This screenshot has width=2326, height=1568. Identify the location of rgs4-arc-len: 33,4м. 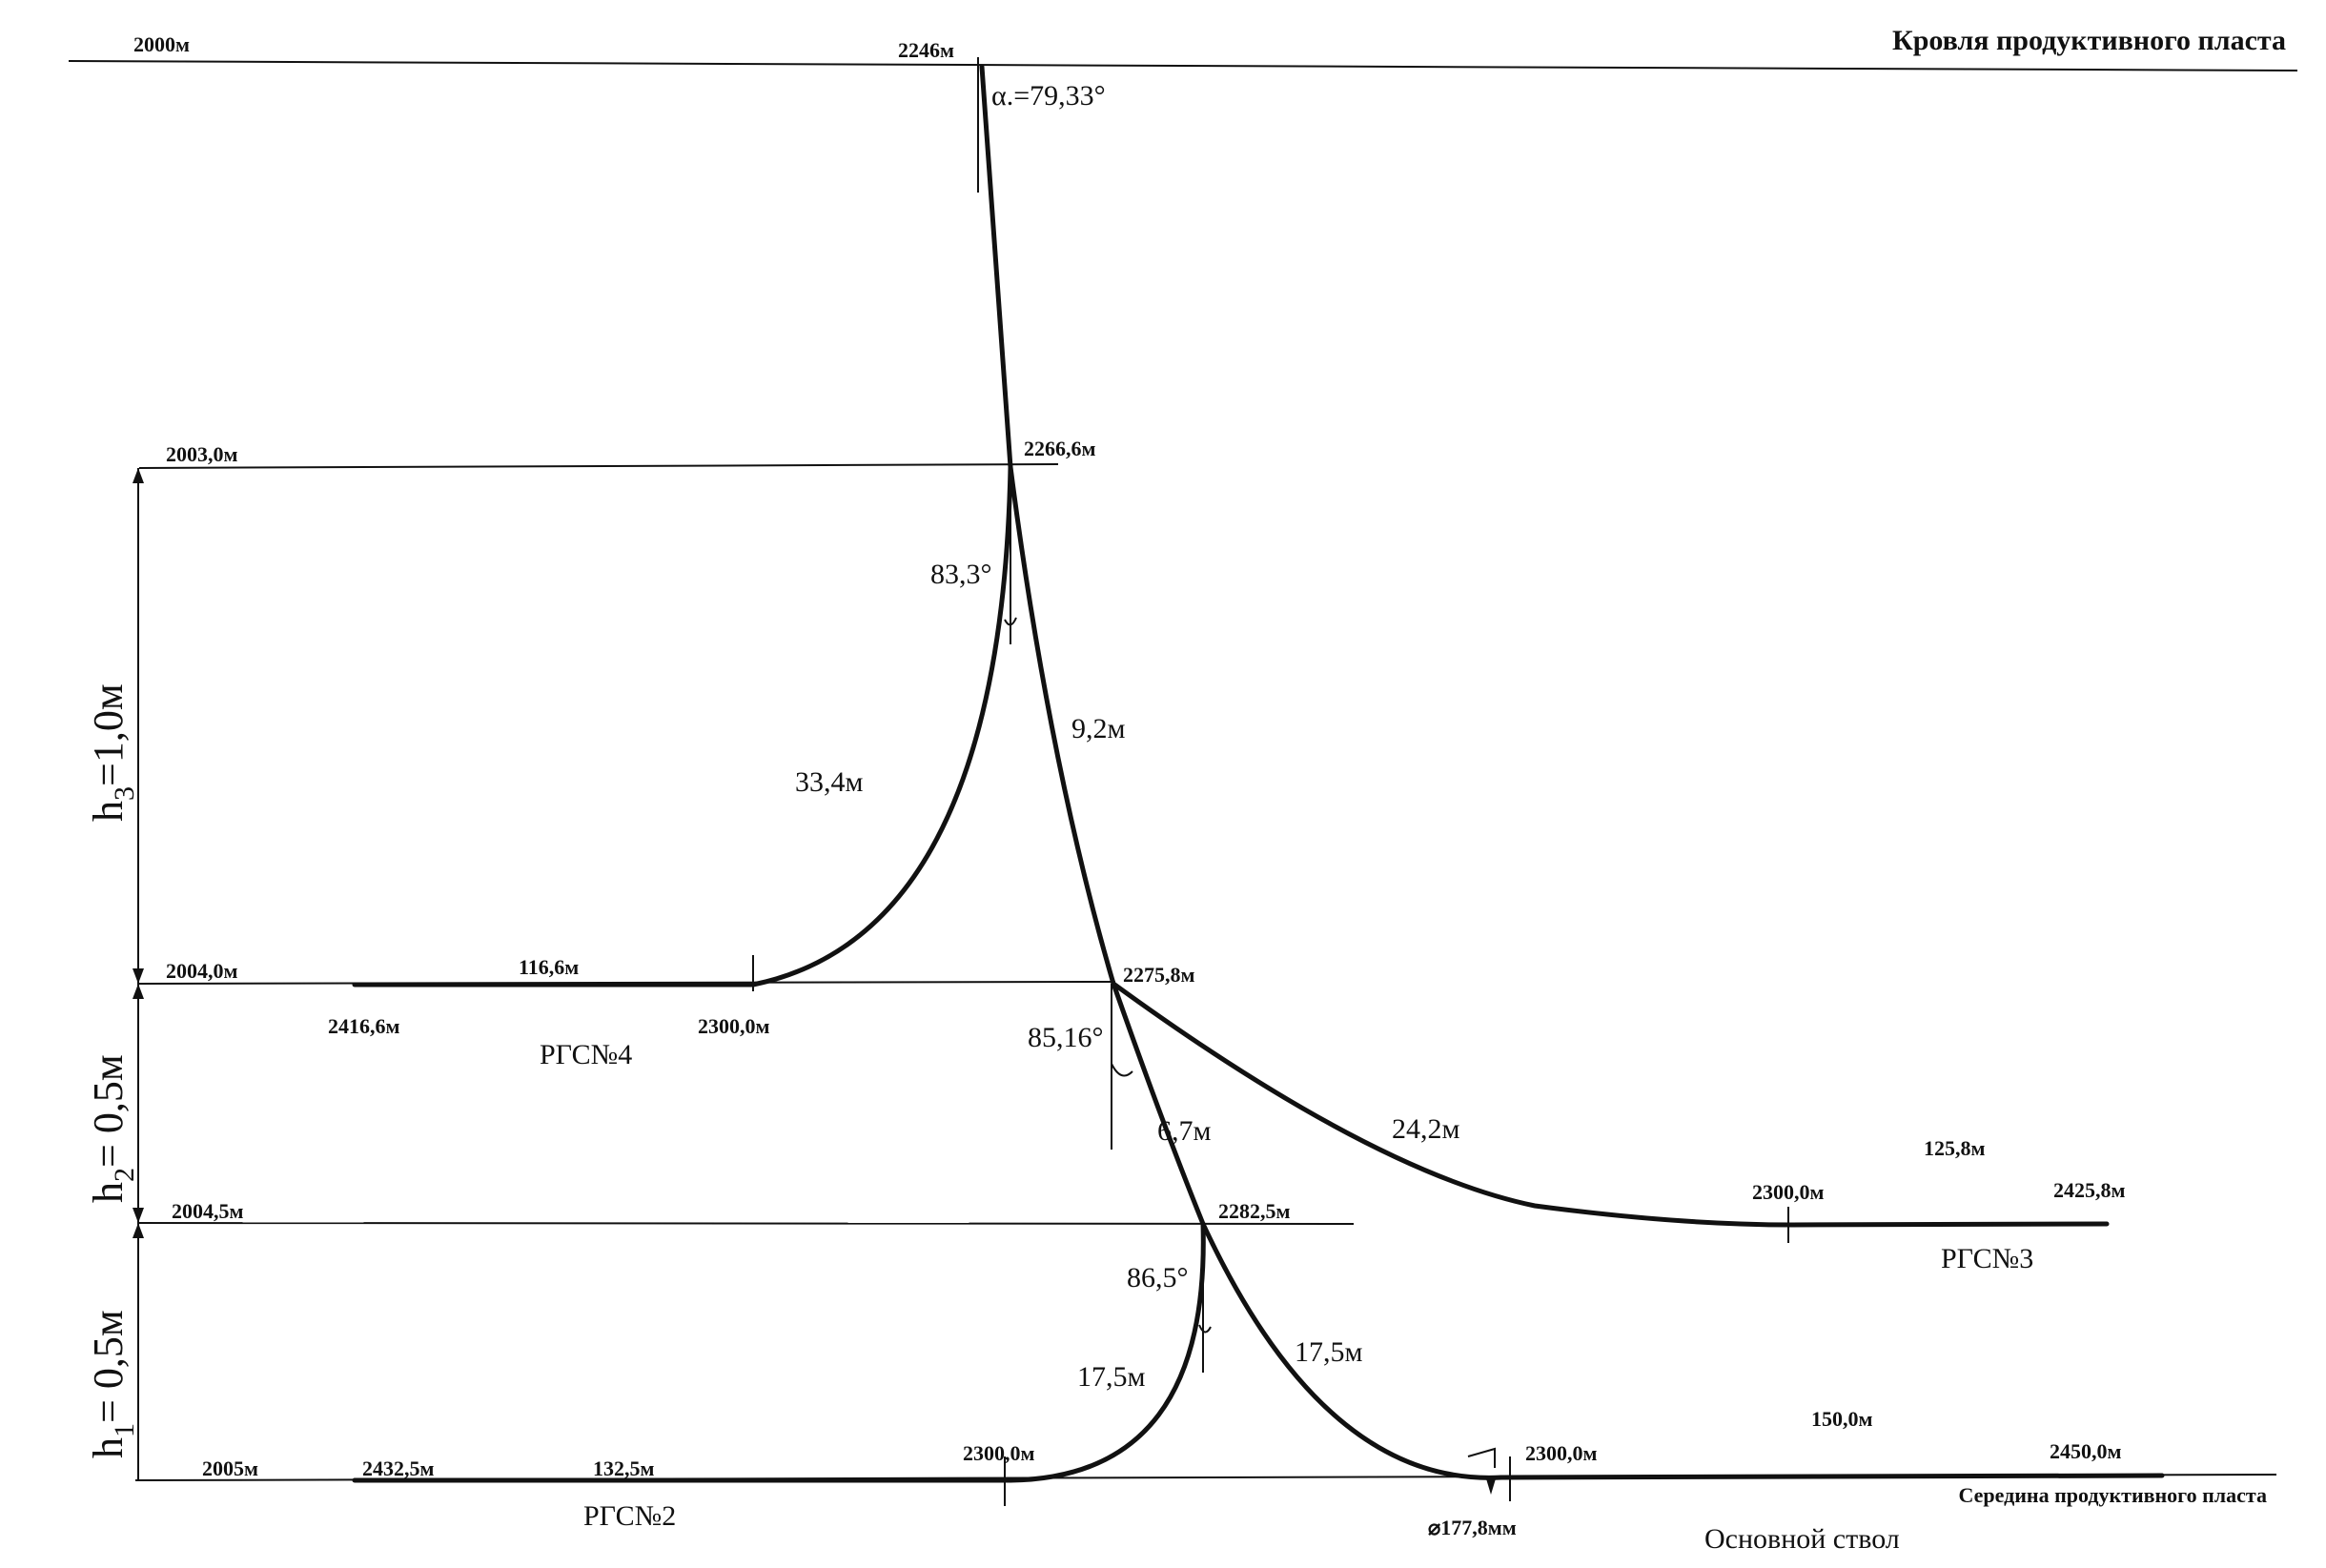
(829, 782).